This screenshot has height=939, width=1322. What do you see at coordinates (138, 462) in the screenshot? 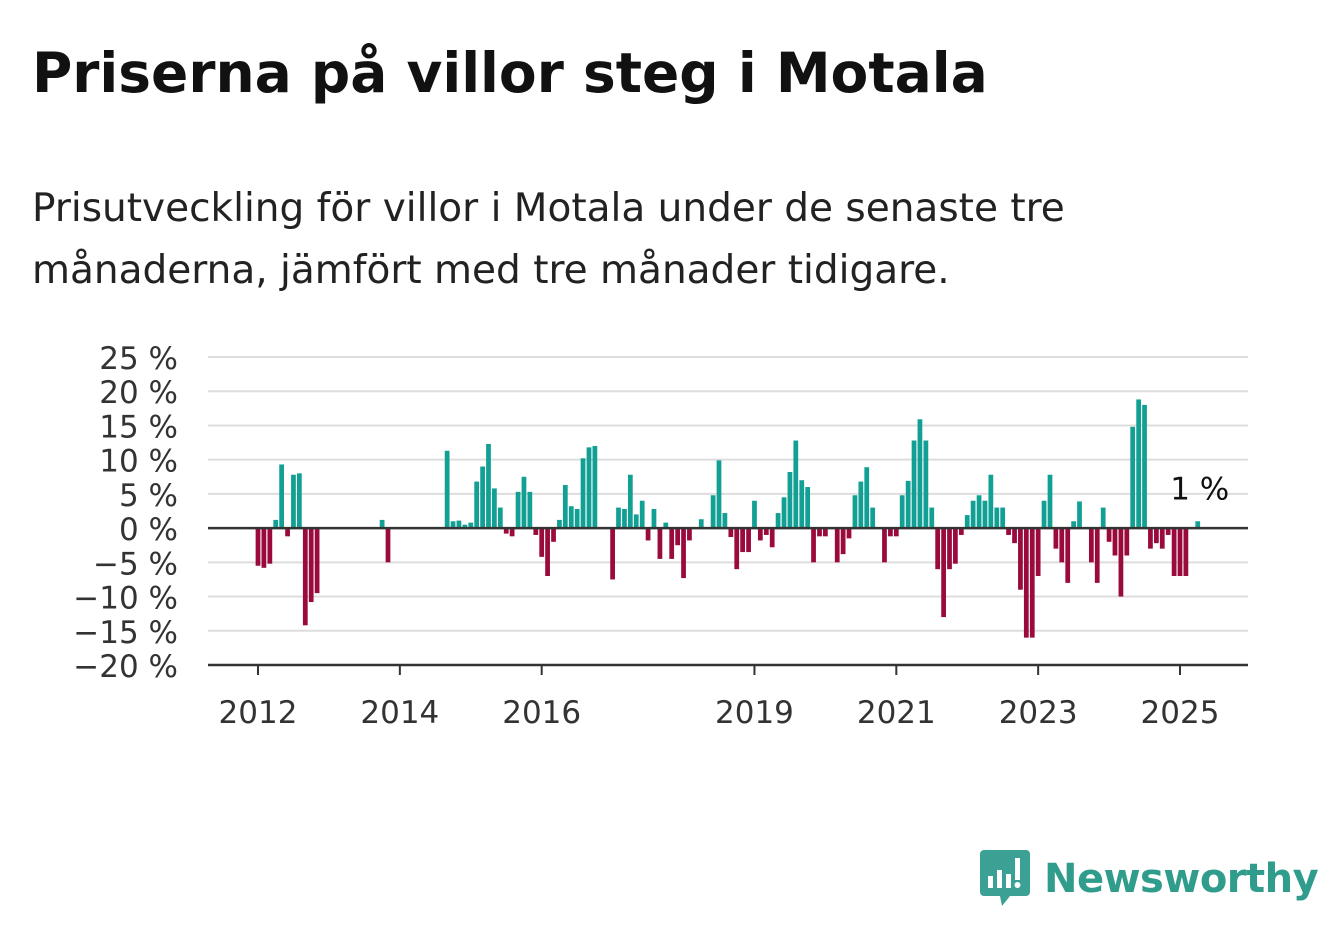
I see `y-tick-label: 10 %` at bounding box center [138, 462].